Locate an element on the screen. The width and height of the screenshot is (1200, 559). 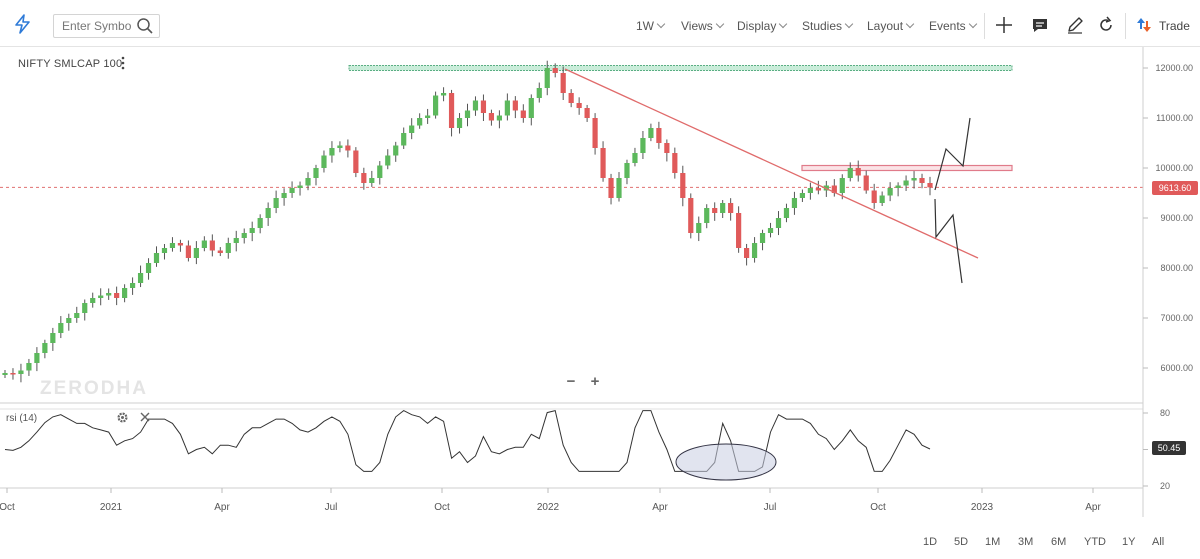
zoom-out-button: − is located at coordinates (571, 381).